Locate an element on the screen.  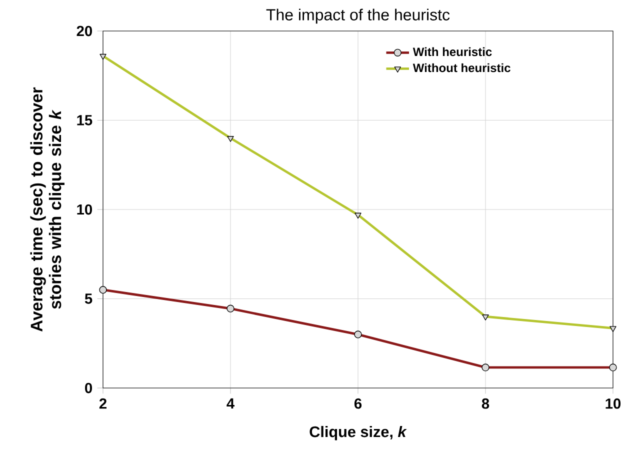
x-tick-label: 8 is located at coordinates (486, 403).